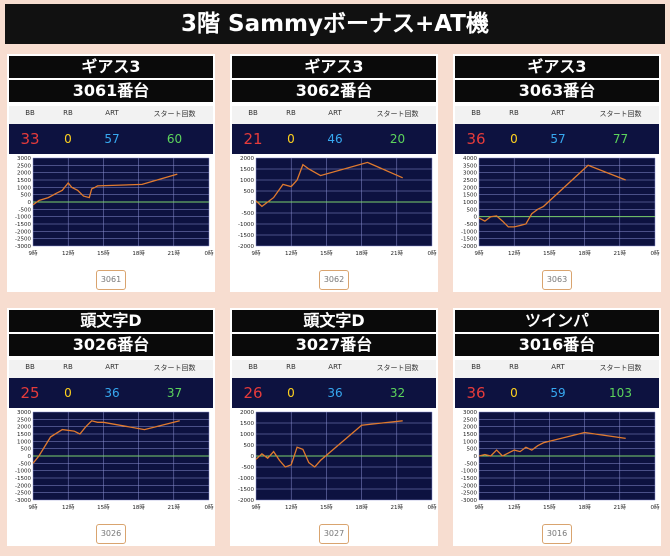  I want to click on machine-link-button: 3063, so click(557, 280).